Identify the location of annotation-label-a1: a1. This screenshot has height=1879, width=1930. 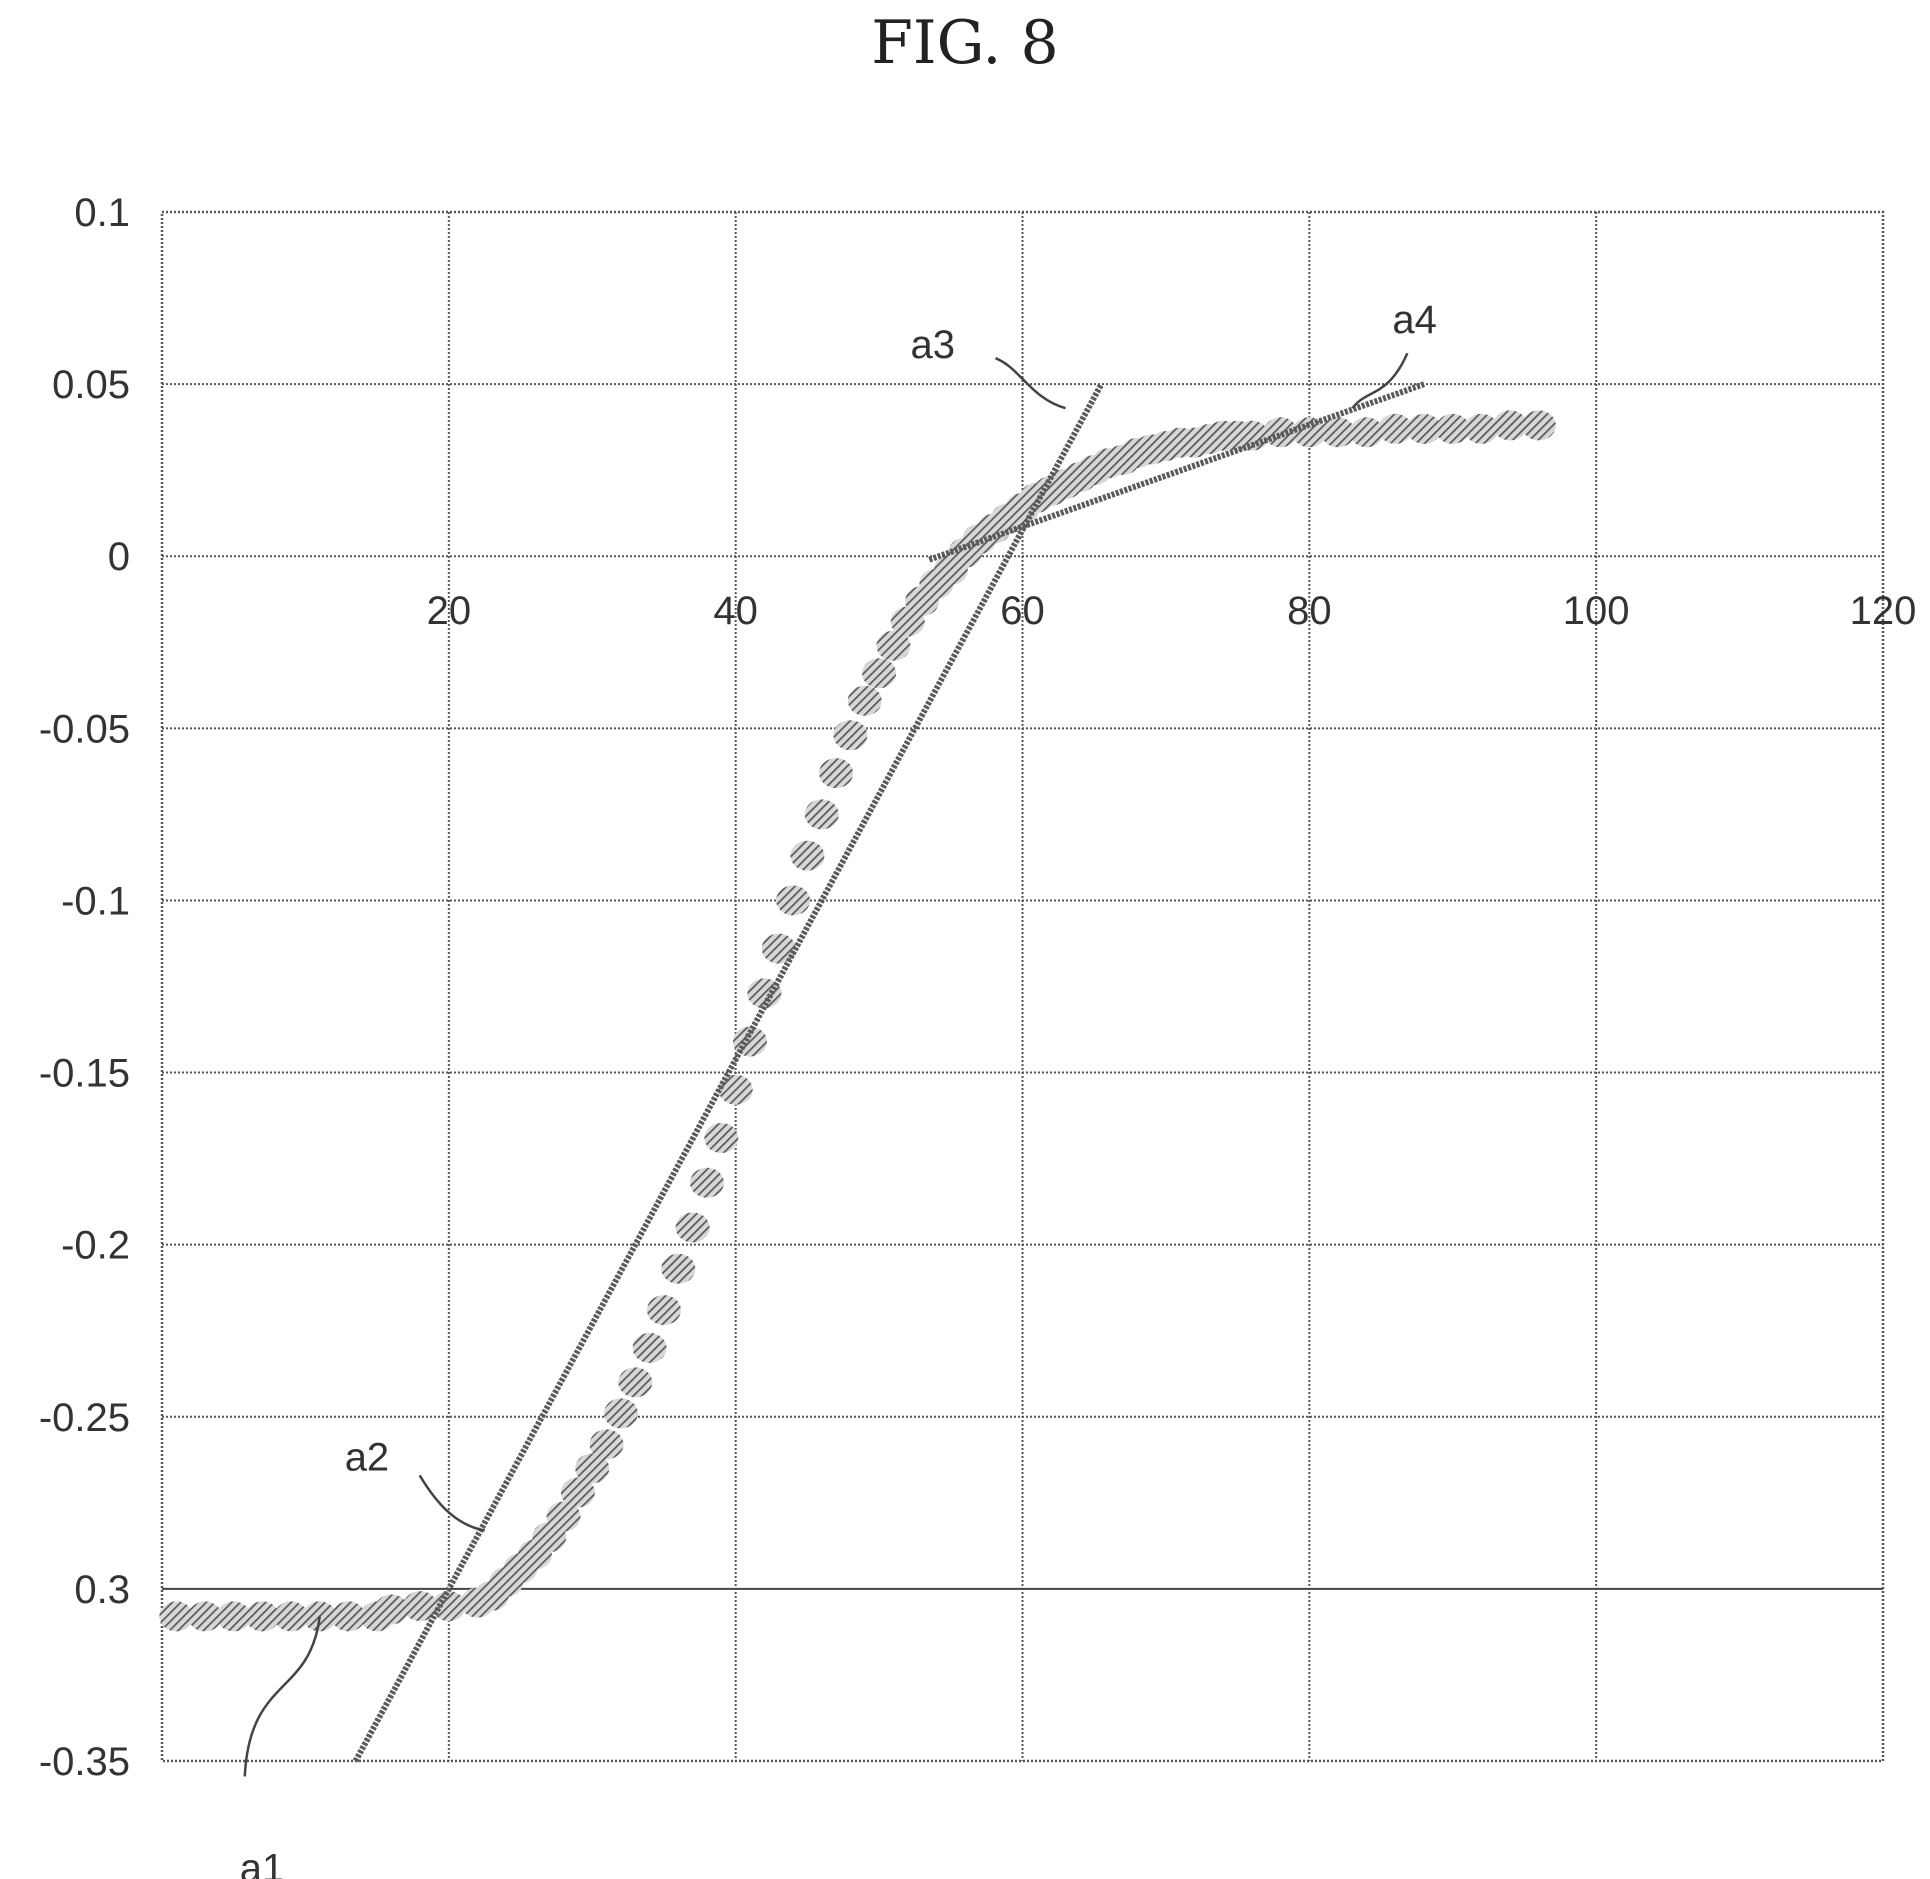
(262, 1862).